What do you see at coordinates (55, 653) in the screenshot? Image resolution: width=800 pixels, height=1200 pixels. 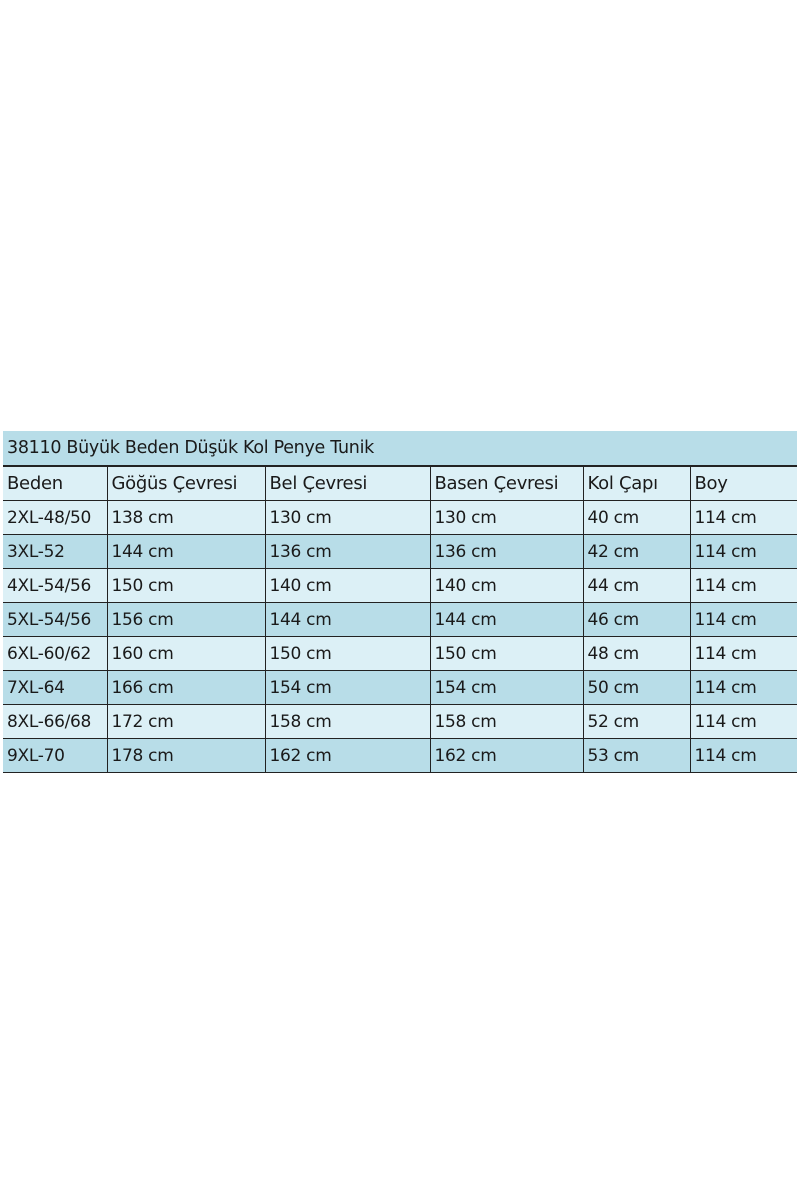 I see `table-cell: 6XL-60/62` at bounding box center [55, 653].